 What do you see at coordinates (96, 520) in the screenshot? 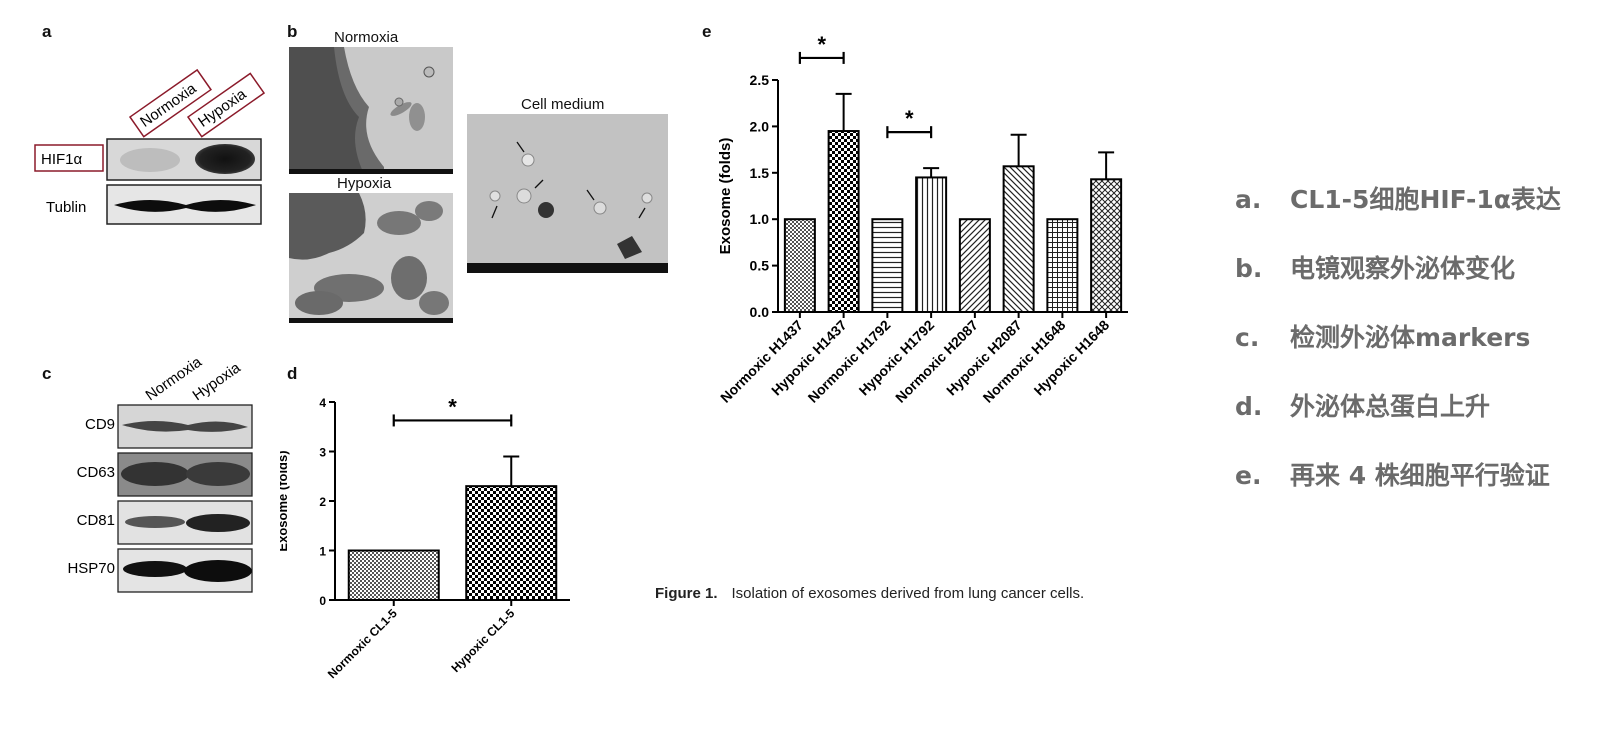
I see `row-cd81-label: CD81` at bounding box center [96, 520].